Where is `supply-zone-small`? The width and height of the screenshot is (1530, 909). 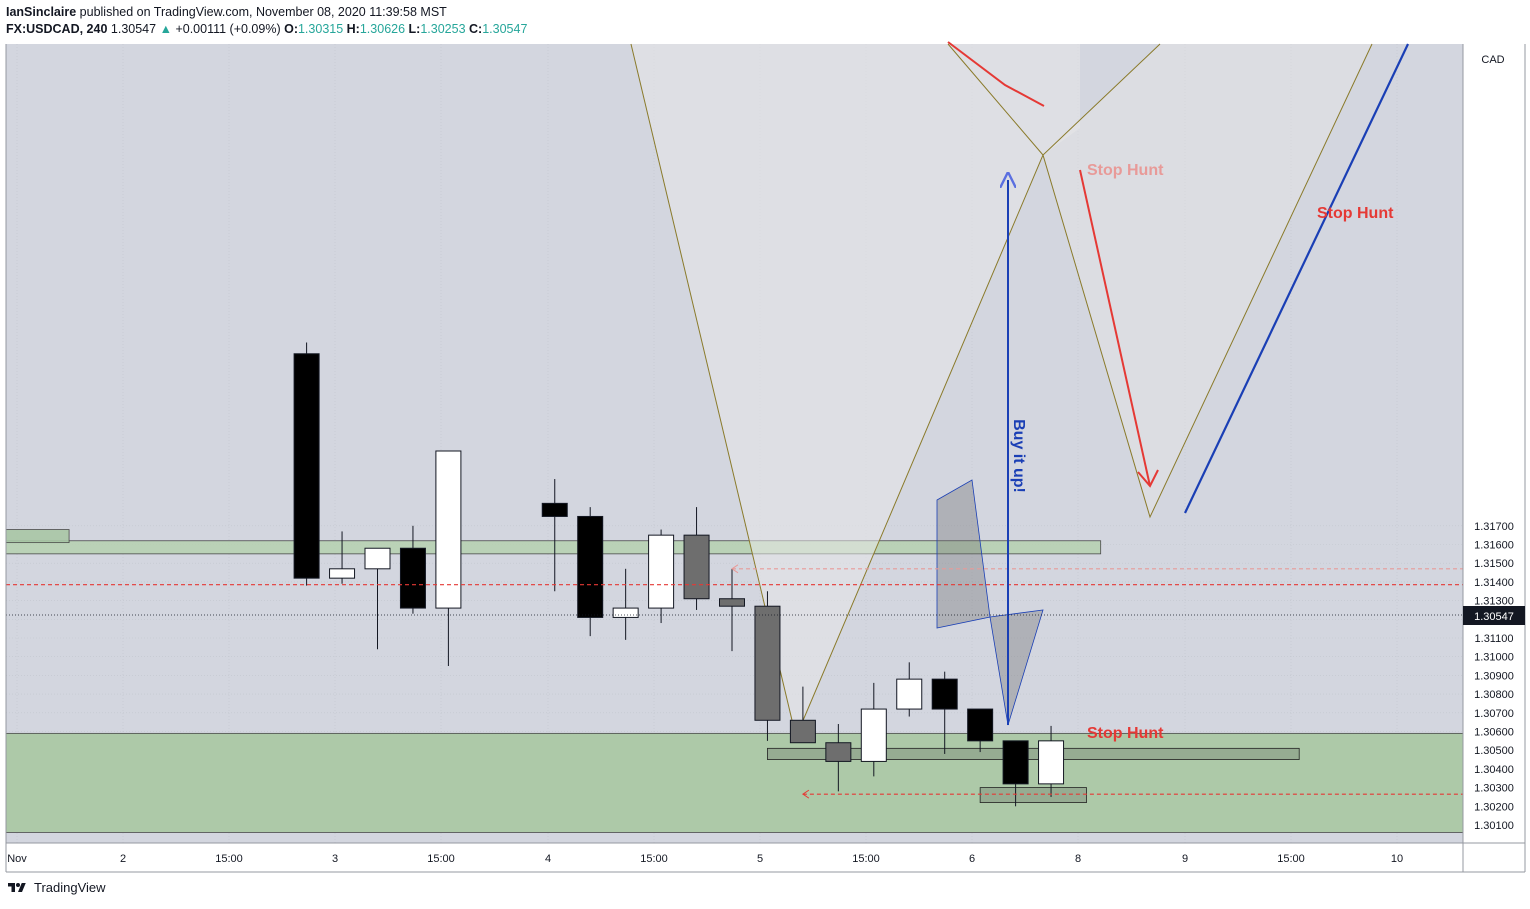
supply-zone-small is located at coordinates (37, 536).